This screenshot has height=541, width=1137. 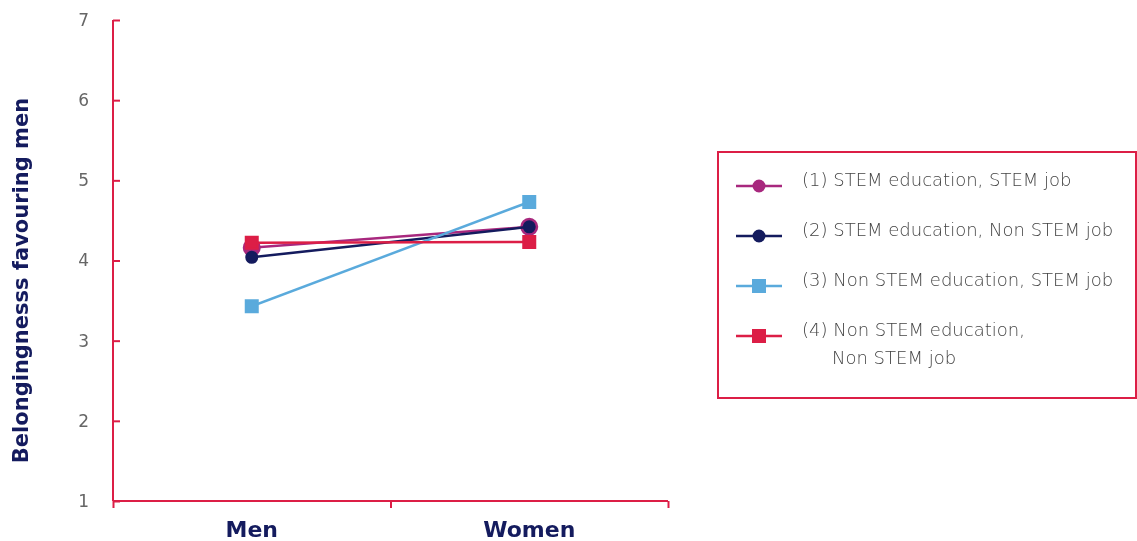 What do you see at coordinates (83, 500) in the screenshot?
I see `y-tick-label: 1` at bounding box center [83, 500].